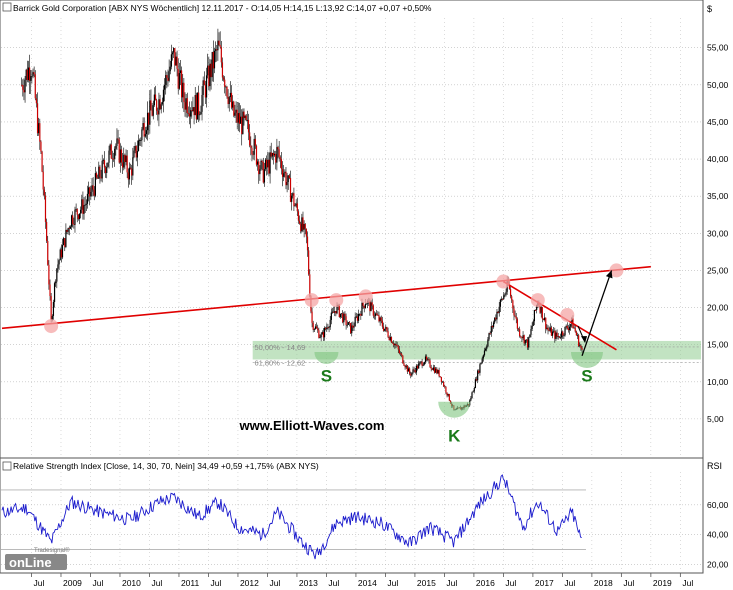  I want to click on x-tick-label: 2010, so click(131, 583).